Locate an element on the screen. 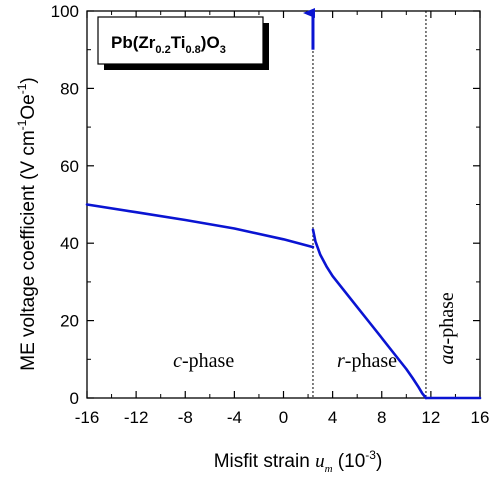 This screenshot has height=481, width=500. phase-label-c: c-phase is located at coordinates (203, 361).